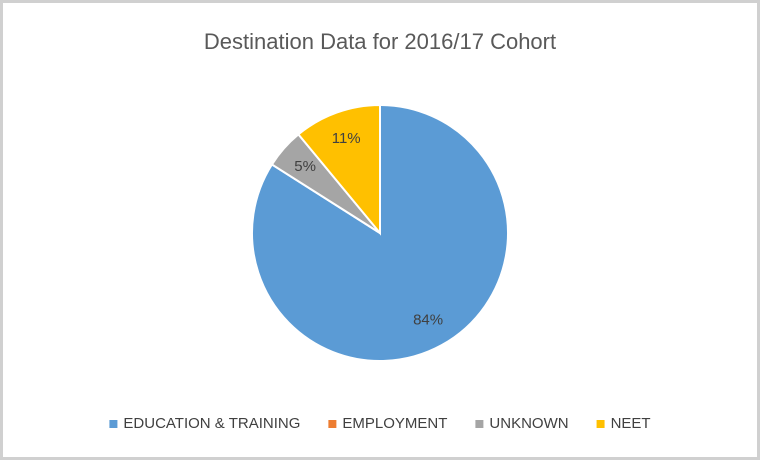  I want to click on legend-label: EMPLOYMENT, so click(394, 423).